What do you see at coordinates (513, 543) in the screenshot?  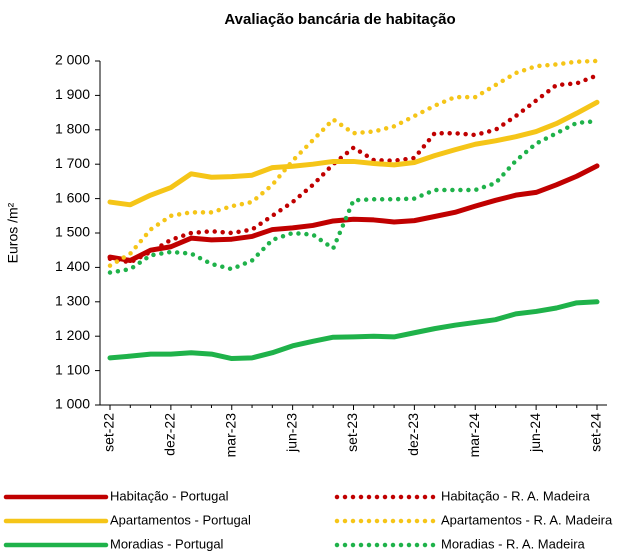 I see `legend-label: Moradias - R. A. Madeira` at bounding box center [513, 543].